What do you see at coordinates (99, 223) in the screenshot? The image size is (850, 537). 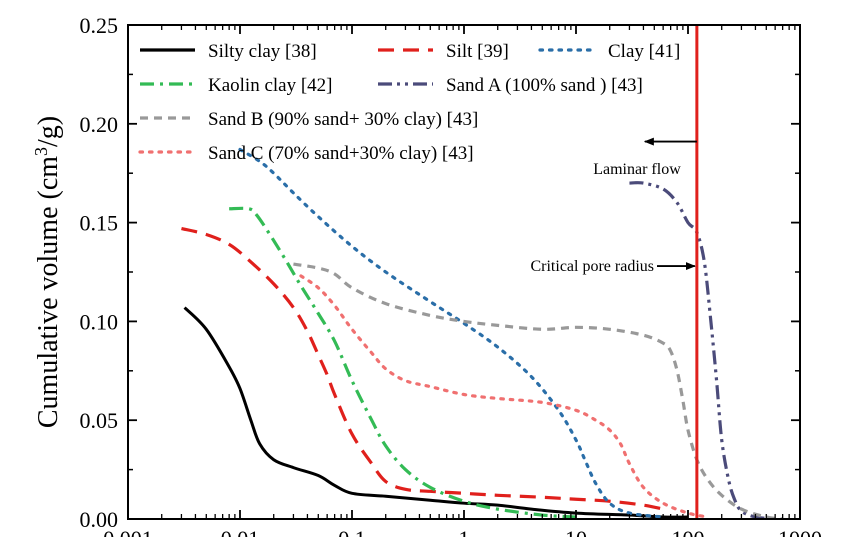 I see `y-tick-label: 0.15` at bounding box center [99, 223].